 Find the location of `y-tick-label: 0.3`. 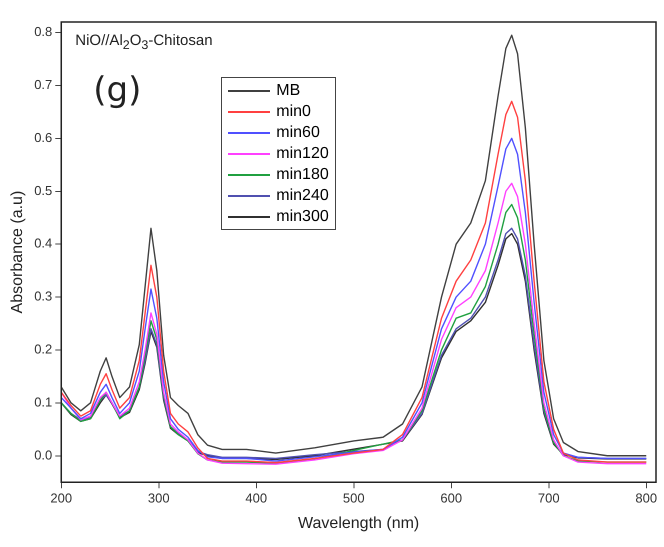

y-tick-label: 0.3 is located at coordinates (43, 296).